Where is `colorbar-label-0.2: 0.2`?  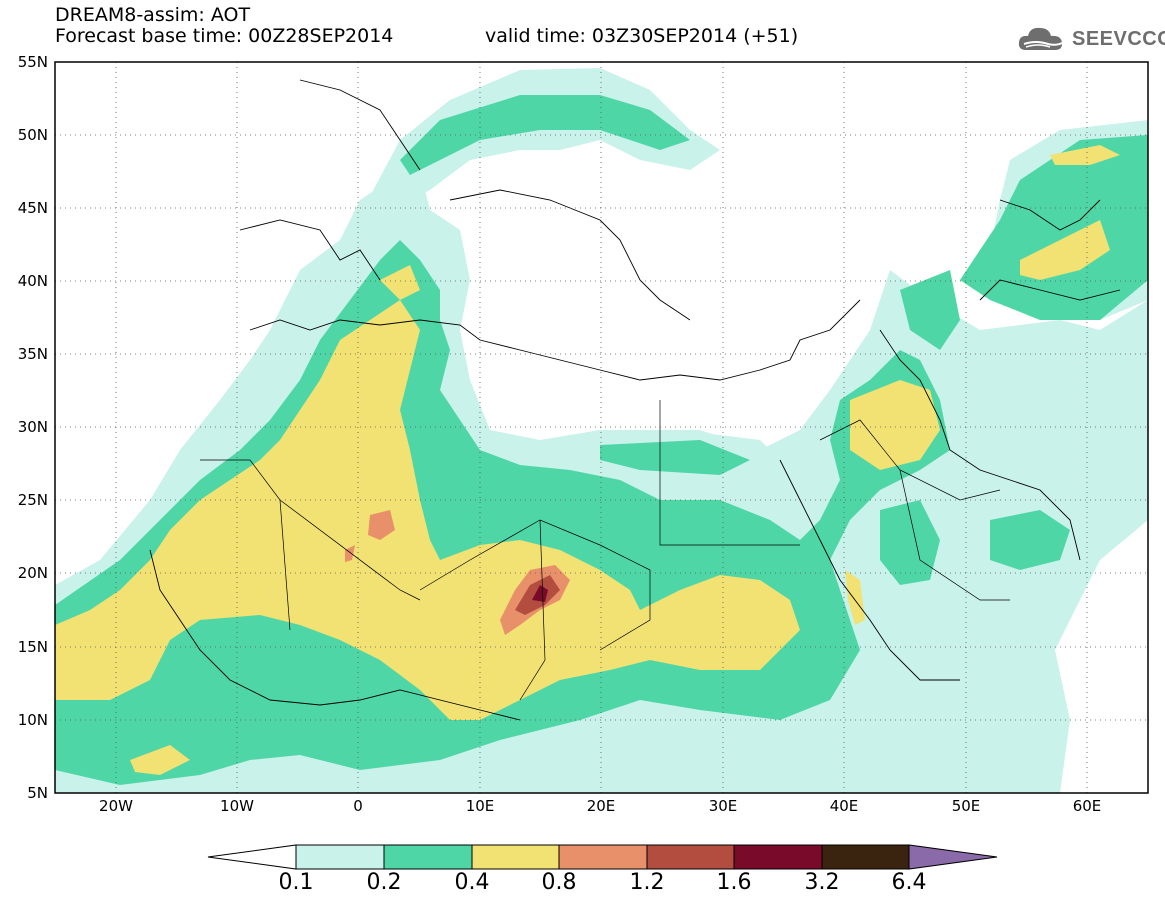 colorbar-label-0.2: 0.2 is located at coordinates (384, 882).